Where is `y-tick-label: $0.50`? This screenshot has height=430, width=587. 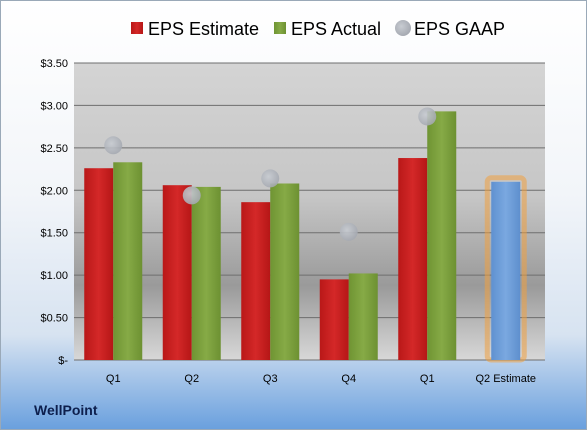
y-tick-label: $0.50 is located at coordinates (54, 319).